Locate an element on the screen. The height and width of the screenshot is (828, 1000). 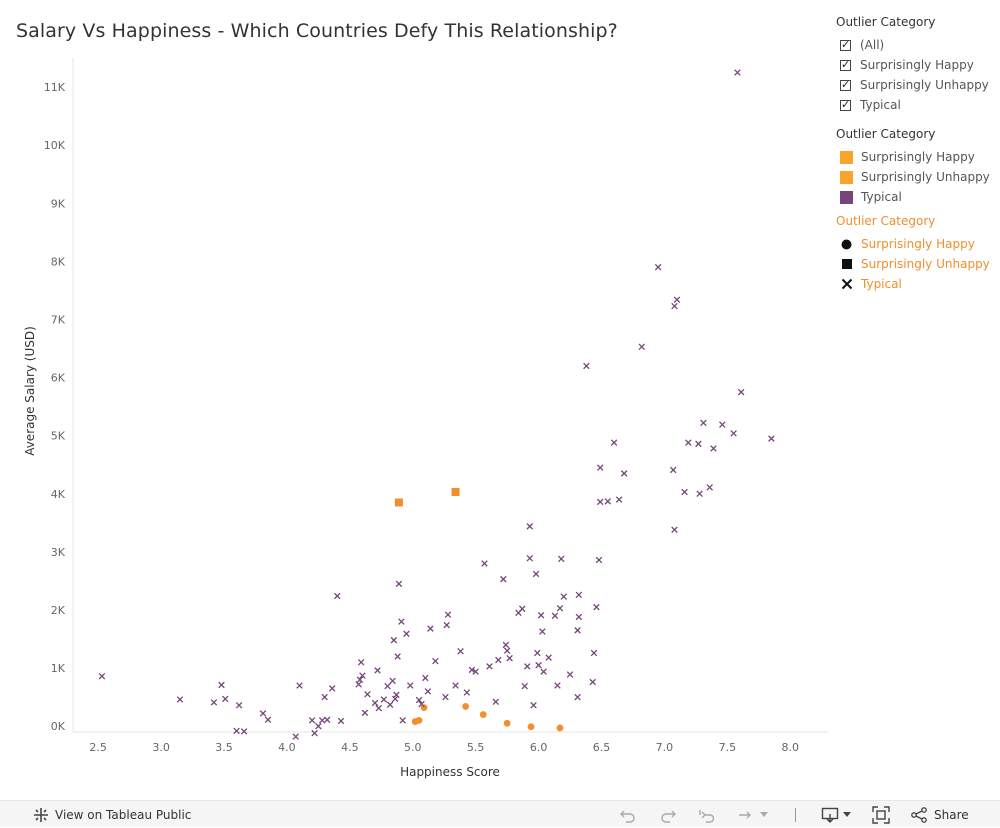
undo-button is located at coordinates (628, 814).